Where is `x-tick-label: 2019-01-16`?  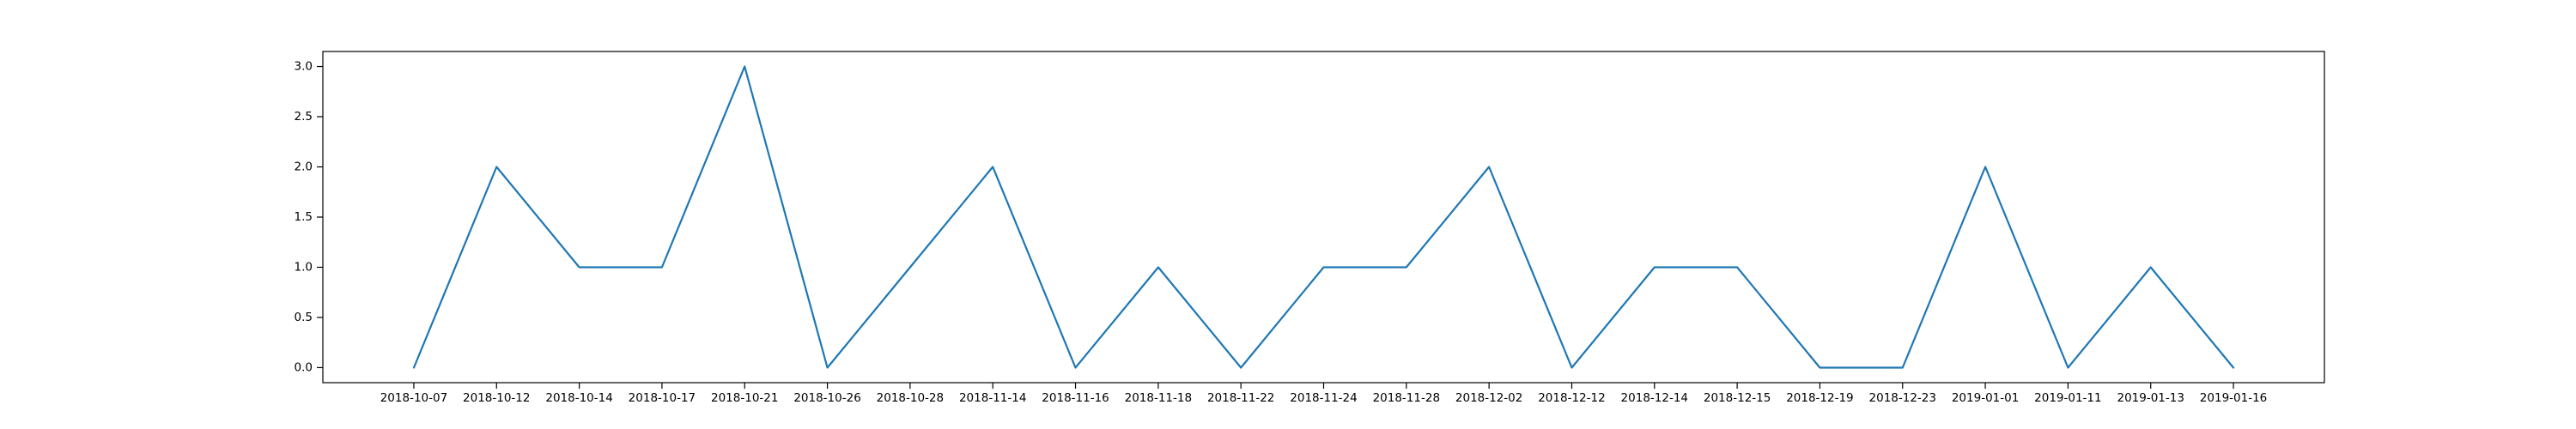
x-tick-label: 2019-01-16 is located at coordinates (2233, 398).